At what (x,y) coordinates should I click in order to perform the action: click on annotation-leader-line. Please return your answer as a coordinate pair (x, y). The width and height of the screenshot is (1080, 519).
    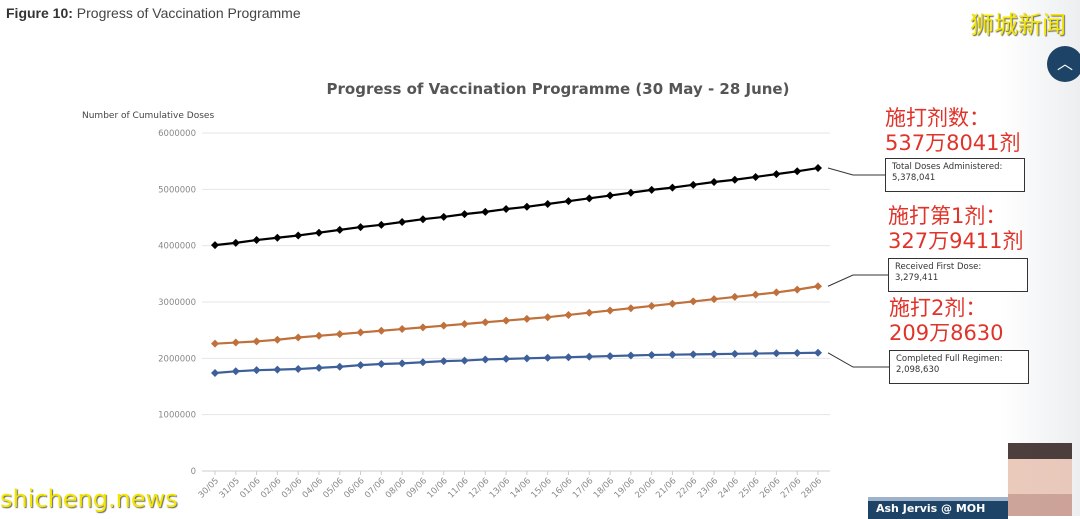
    Looking at the image, I should click on (856, 171).